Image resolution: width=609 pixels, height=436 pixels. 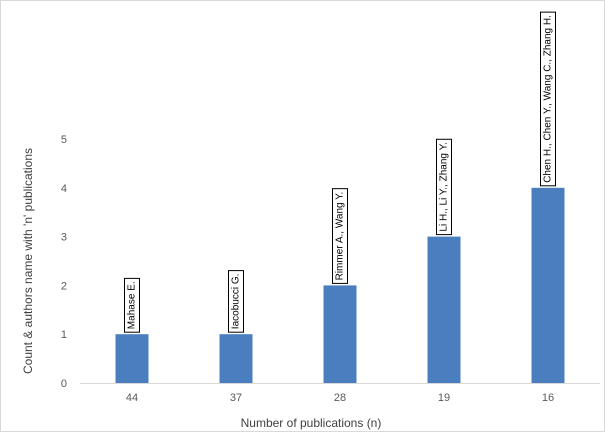 I want to click on x-tick-label: 44, so click(x=132, y=398).